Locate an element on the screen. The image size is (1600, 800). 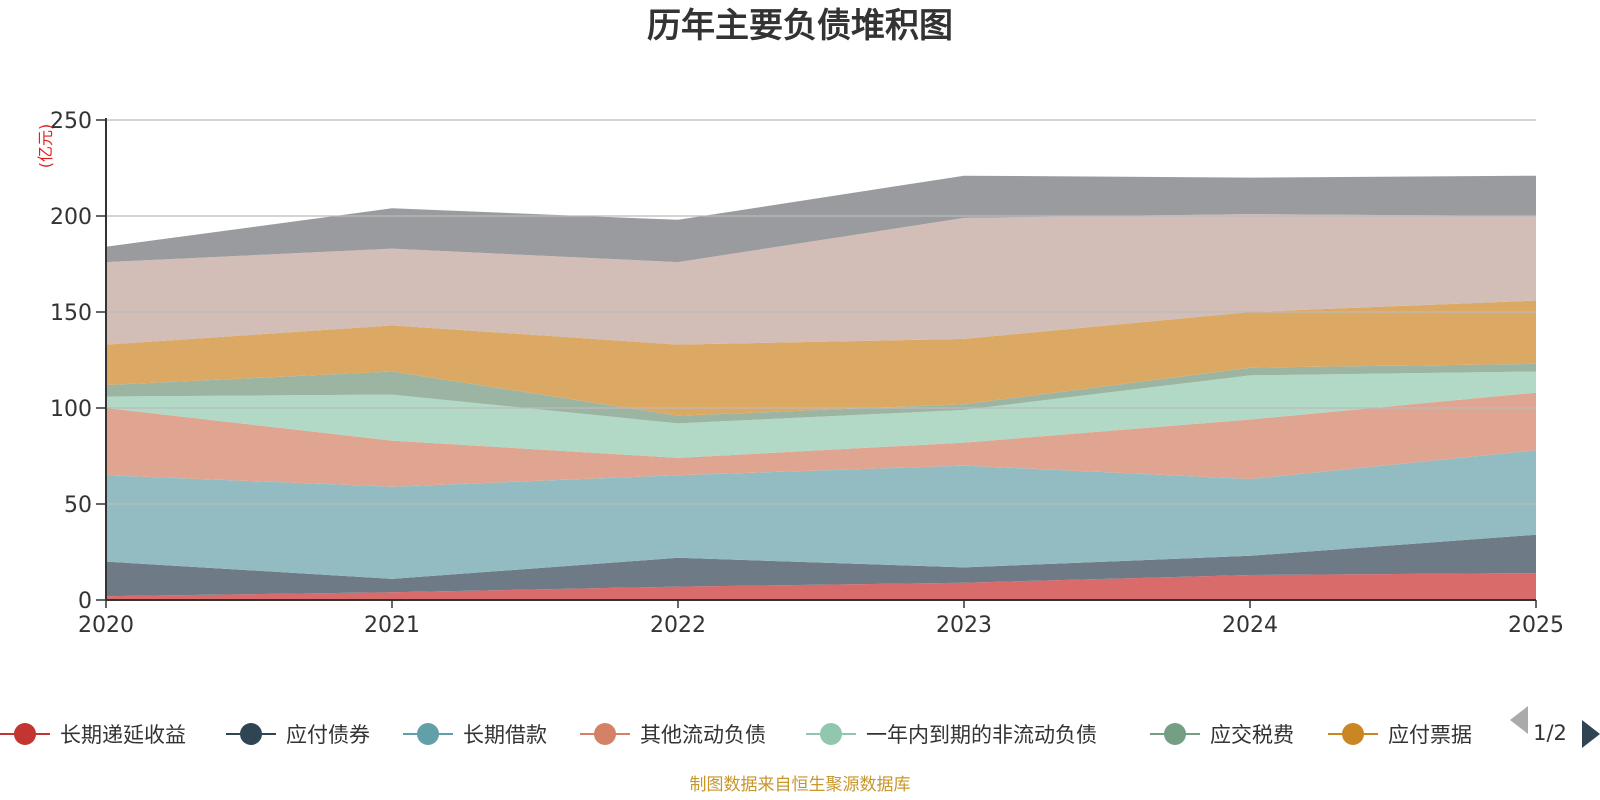
legend-item-1: 应付债券 is located at coordinates (298, 735).